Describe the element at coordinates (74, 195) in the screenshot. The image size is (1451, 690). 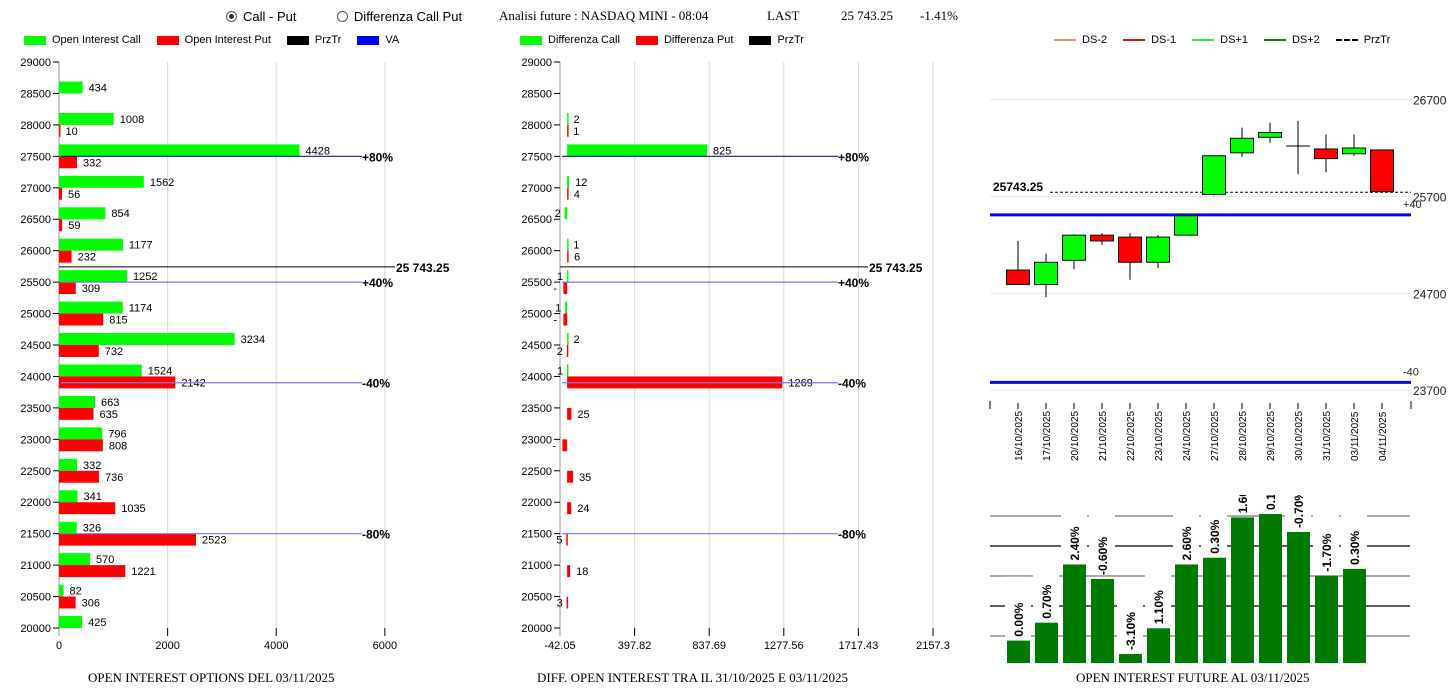
I see `put-value-label: 56` at that location.